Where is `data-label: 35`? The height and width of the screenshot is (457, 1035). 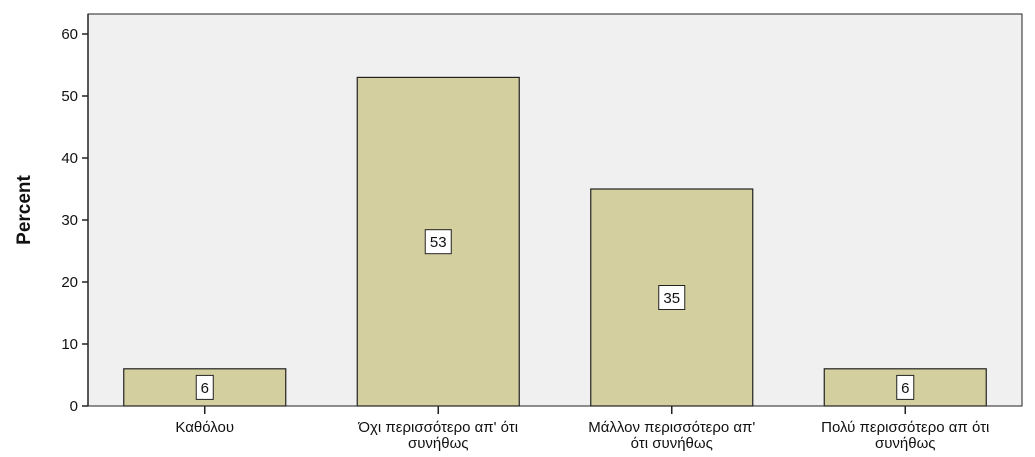 data-label: 35 is located at coordinates (671, 298).